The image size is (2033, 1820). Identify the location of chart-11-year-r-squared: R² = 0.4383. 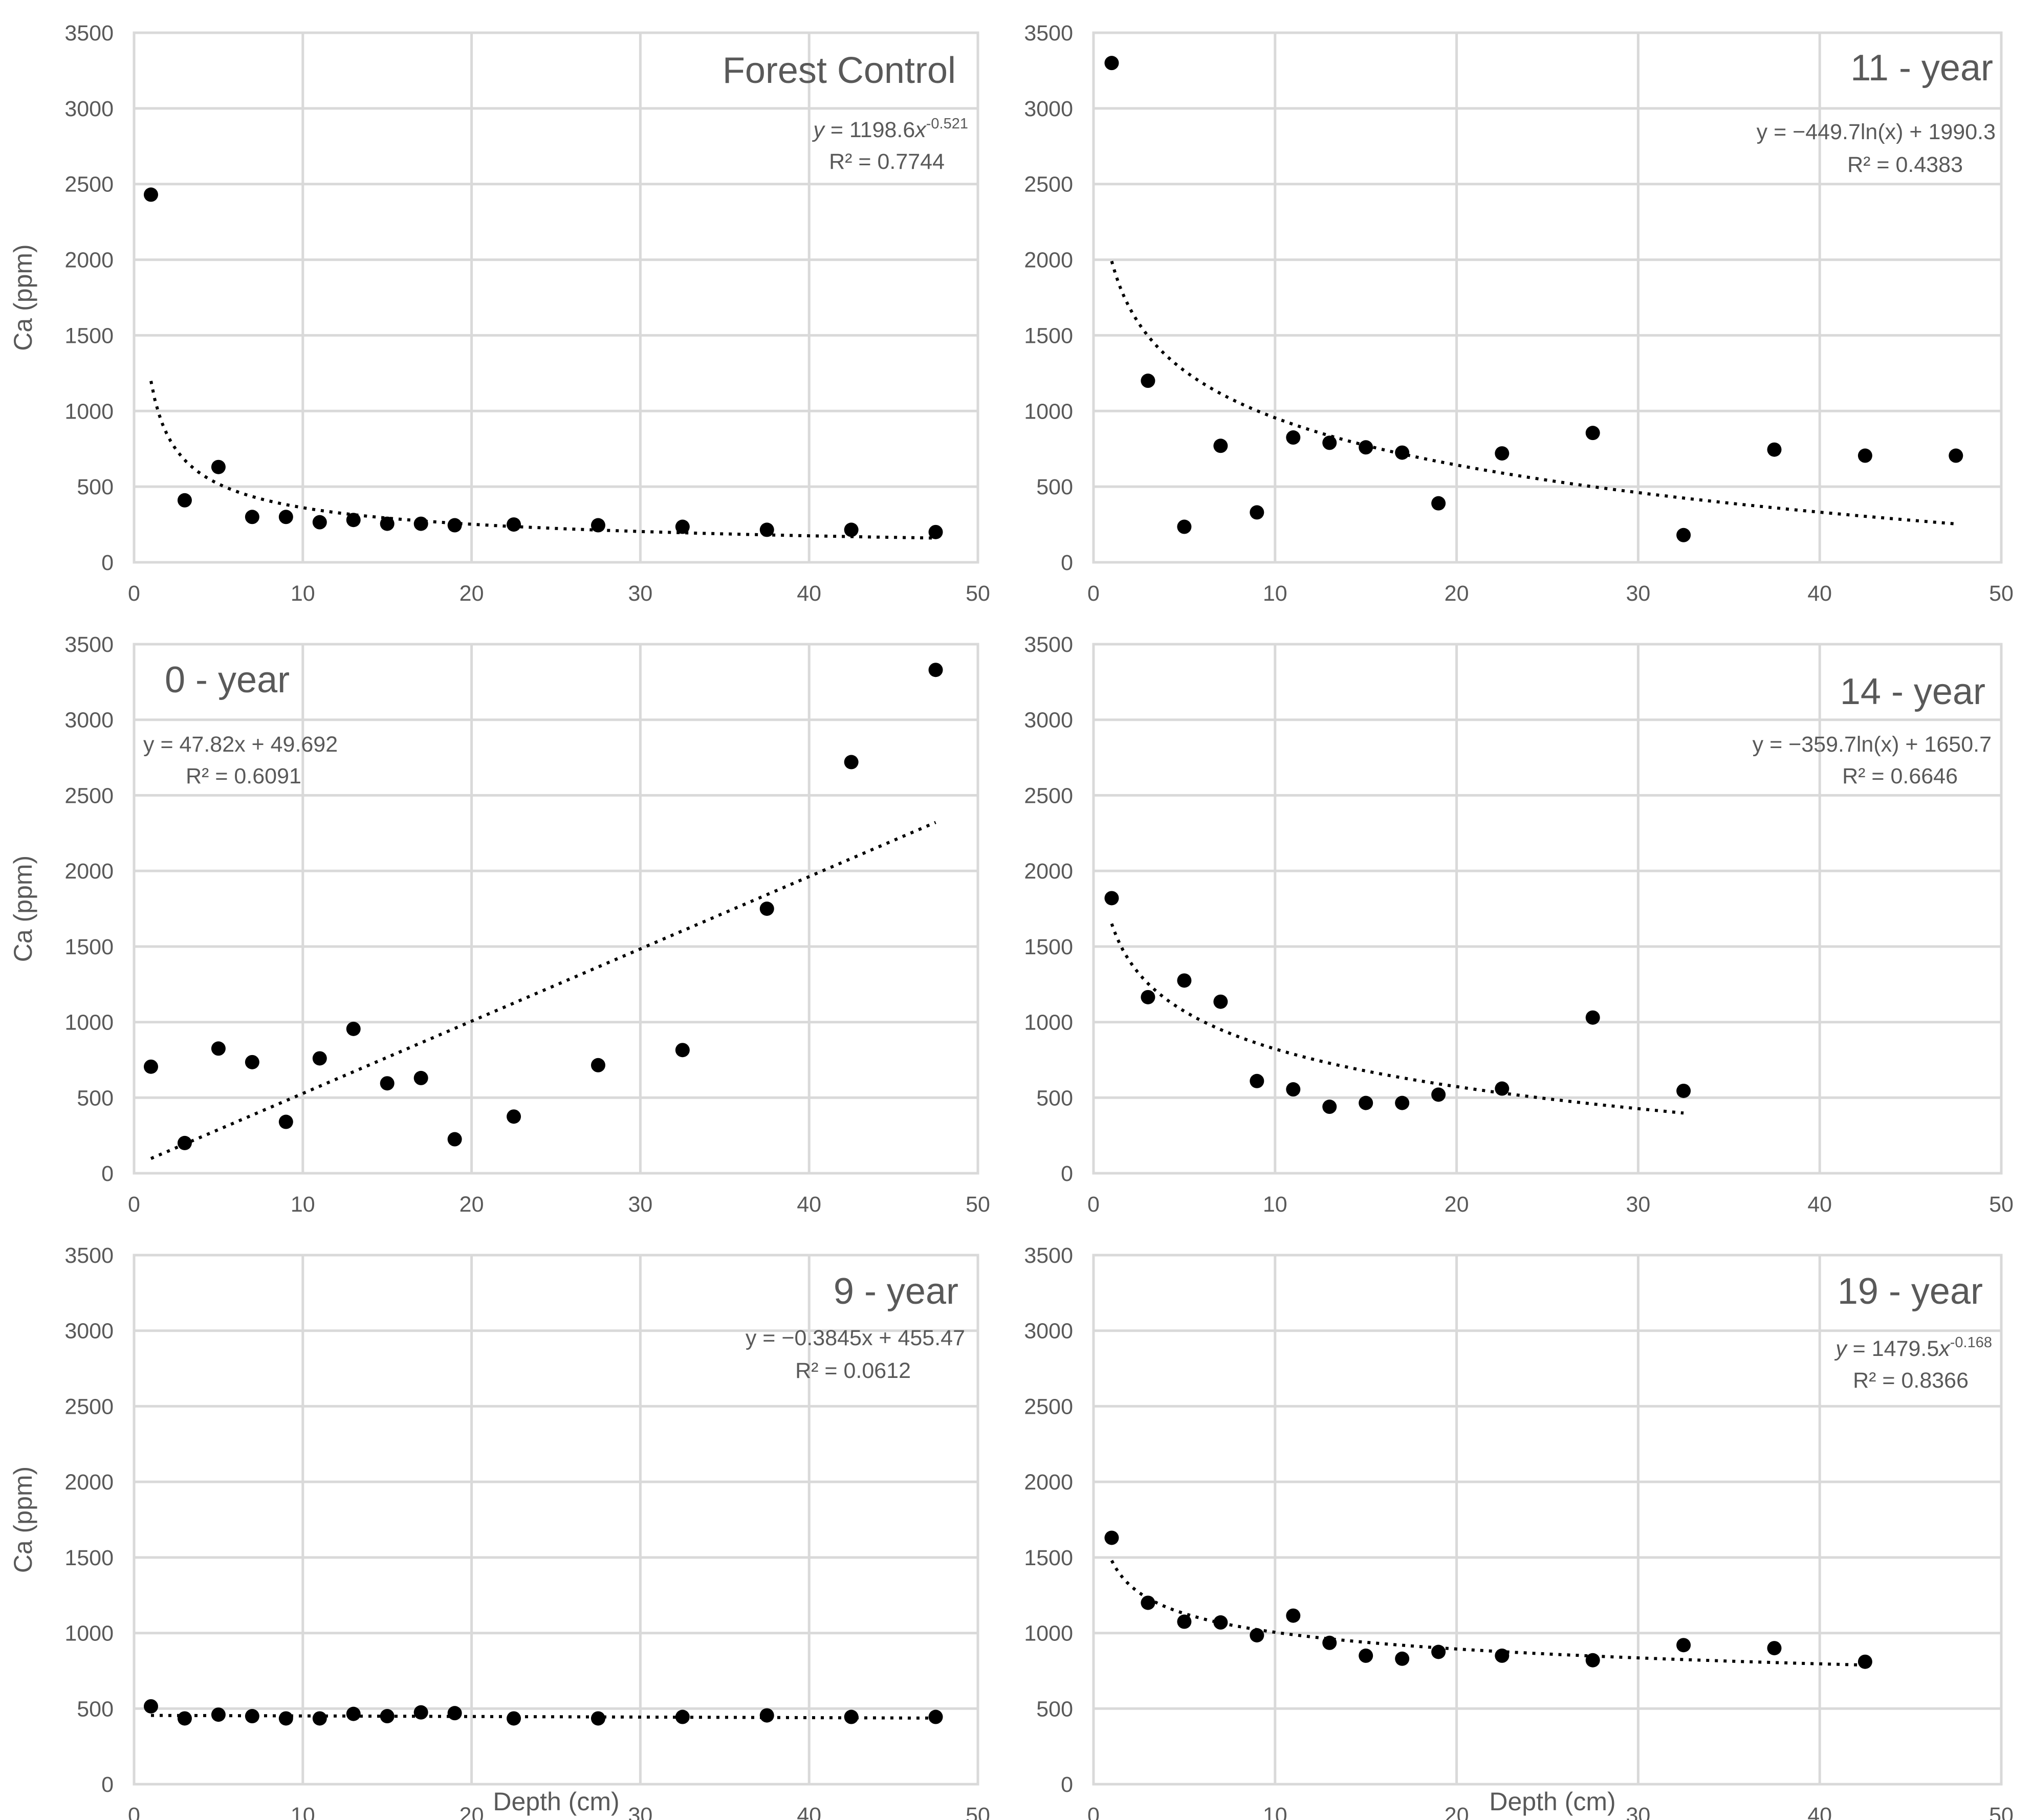
(1905, 164).